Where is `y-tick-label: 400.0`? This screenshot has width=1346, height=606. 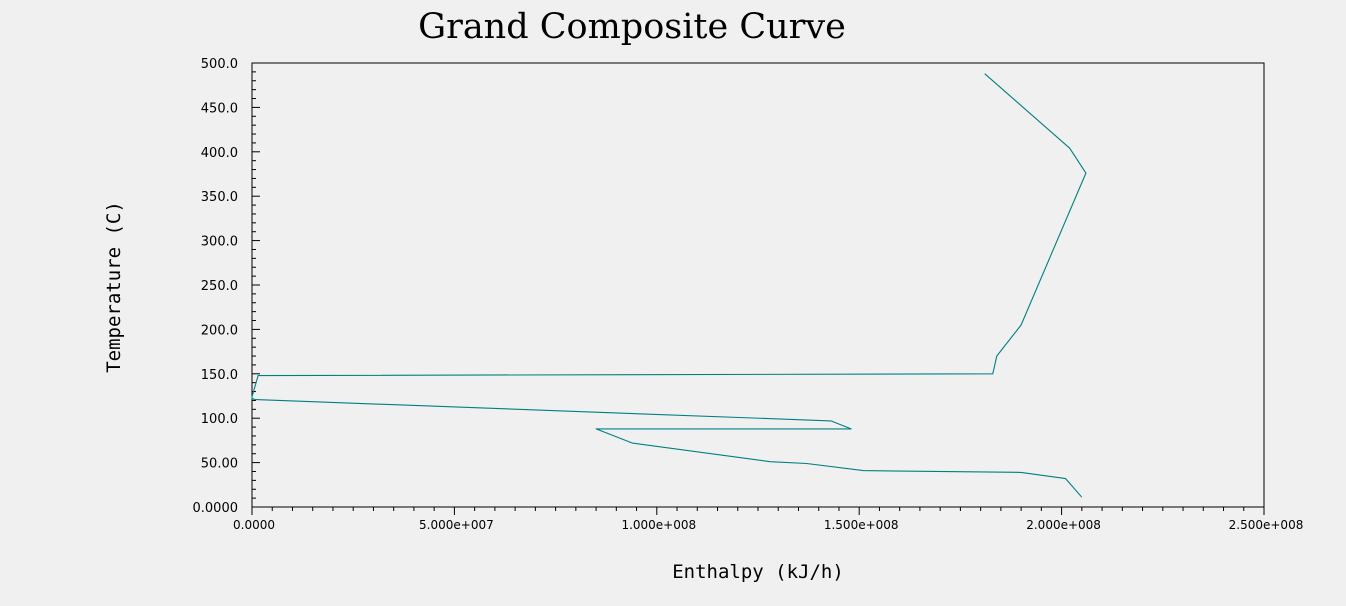
y-tick-label: 400.0 is located at coordinates (219, 153).